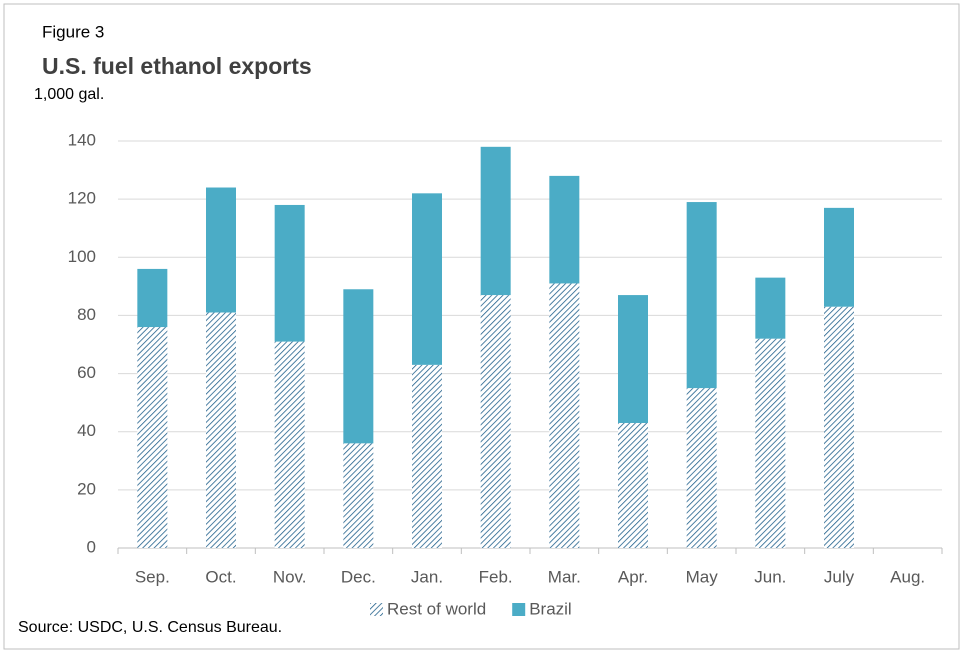 This screenshot has width=964, height=655. I want to click on figure-label: Figure 3, so click(73, 31).